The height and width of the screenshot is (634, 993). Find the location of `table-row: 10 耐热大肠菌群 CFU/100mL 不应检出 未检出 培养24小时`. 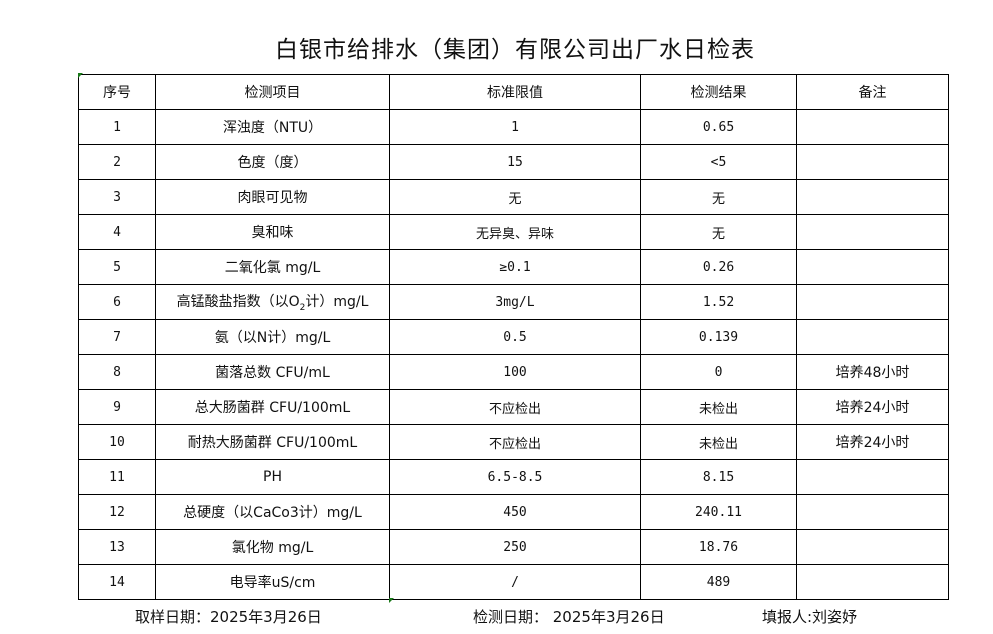

table-row: 10 耐热大肠菌群 CFU/100mL 不应检出 未检出 培养24小时 is located at coordinates (513, 442).